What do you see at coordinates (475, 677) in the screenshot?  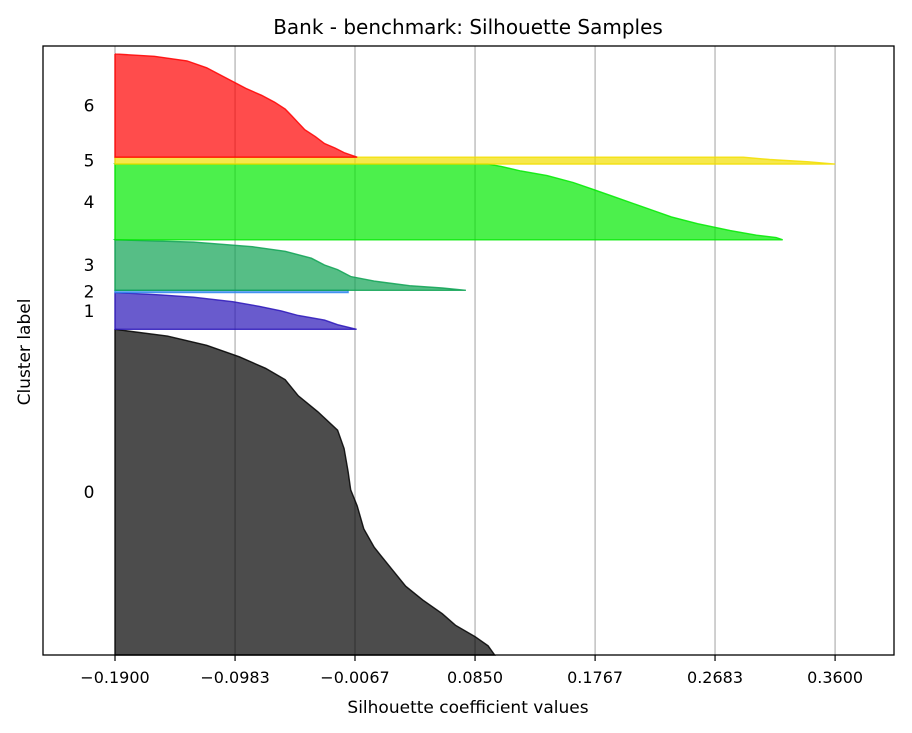 I see `x-tick-label: 0.0850` at bounding box center [475, 677].